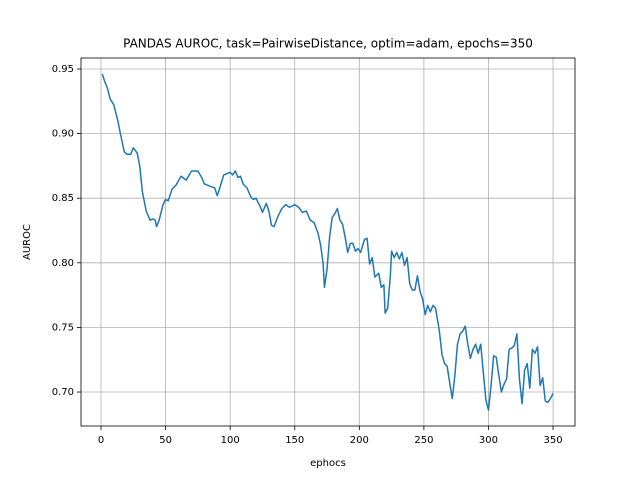 This screenshot has height=480, width=640. I want to click on y-axis-label: AUROC, so click(27, 242).